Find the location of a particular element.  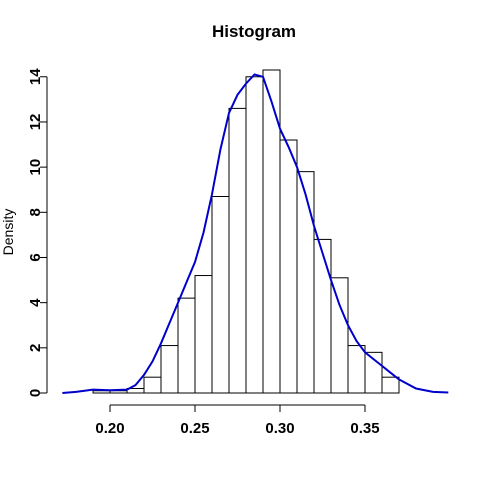

y-tick-label: 0 is located at coordinates (35, 393).